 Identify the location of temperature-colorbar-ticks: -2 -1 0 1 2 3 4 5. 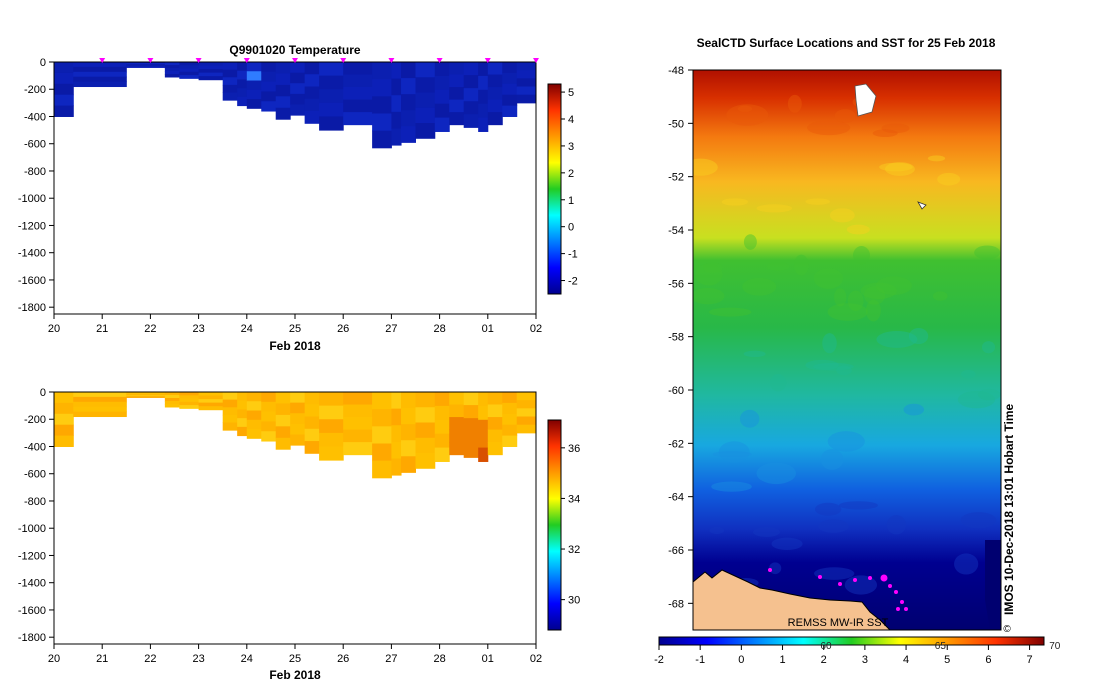
(569, 187).